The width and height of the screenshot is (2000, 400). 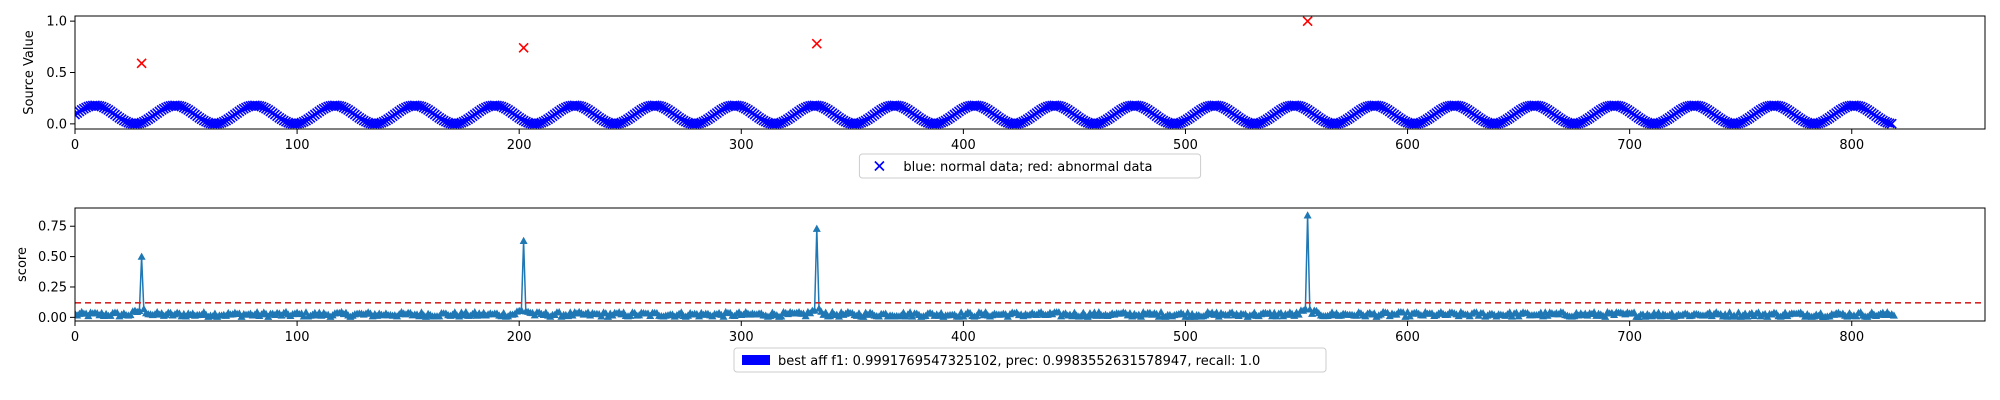 I want to click on y-tick-label: 1.0, so click(x=56, y=22).